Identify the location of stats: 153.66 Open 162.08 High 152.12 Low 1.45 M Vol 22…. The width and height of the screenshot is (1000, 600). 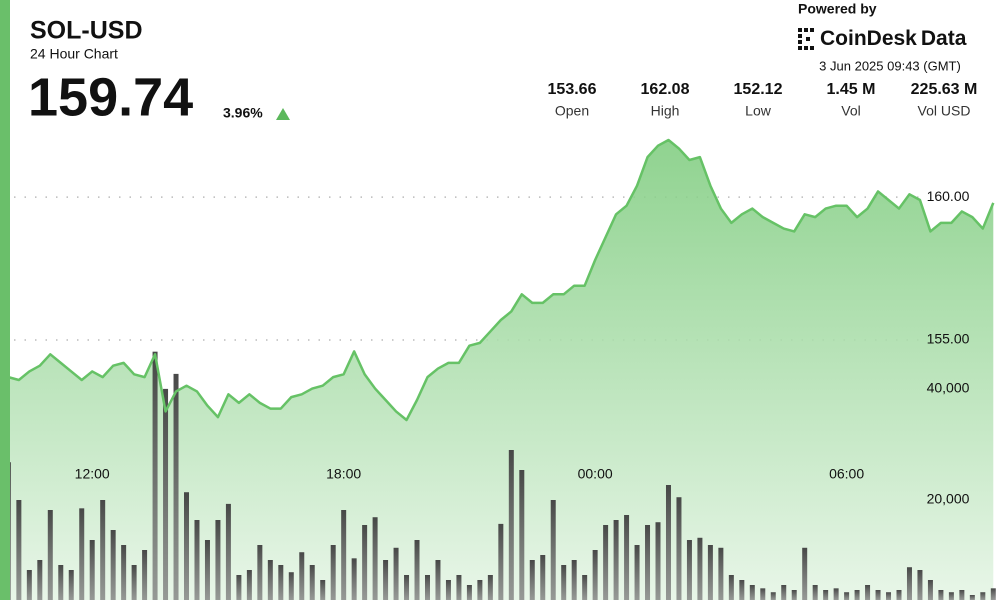
(763, 99).